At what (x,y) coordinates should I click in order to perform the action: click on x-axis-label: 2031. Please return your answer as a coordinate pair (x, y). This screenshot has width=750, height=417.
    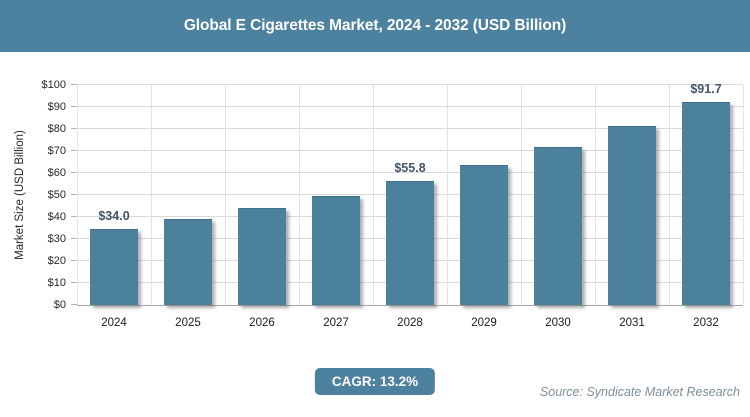
    Looking at the image, I should click on (632, 323).